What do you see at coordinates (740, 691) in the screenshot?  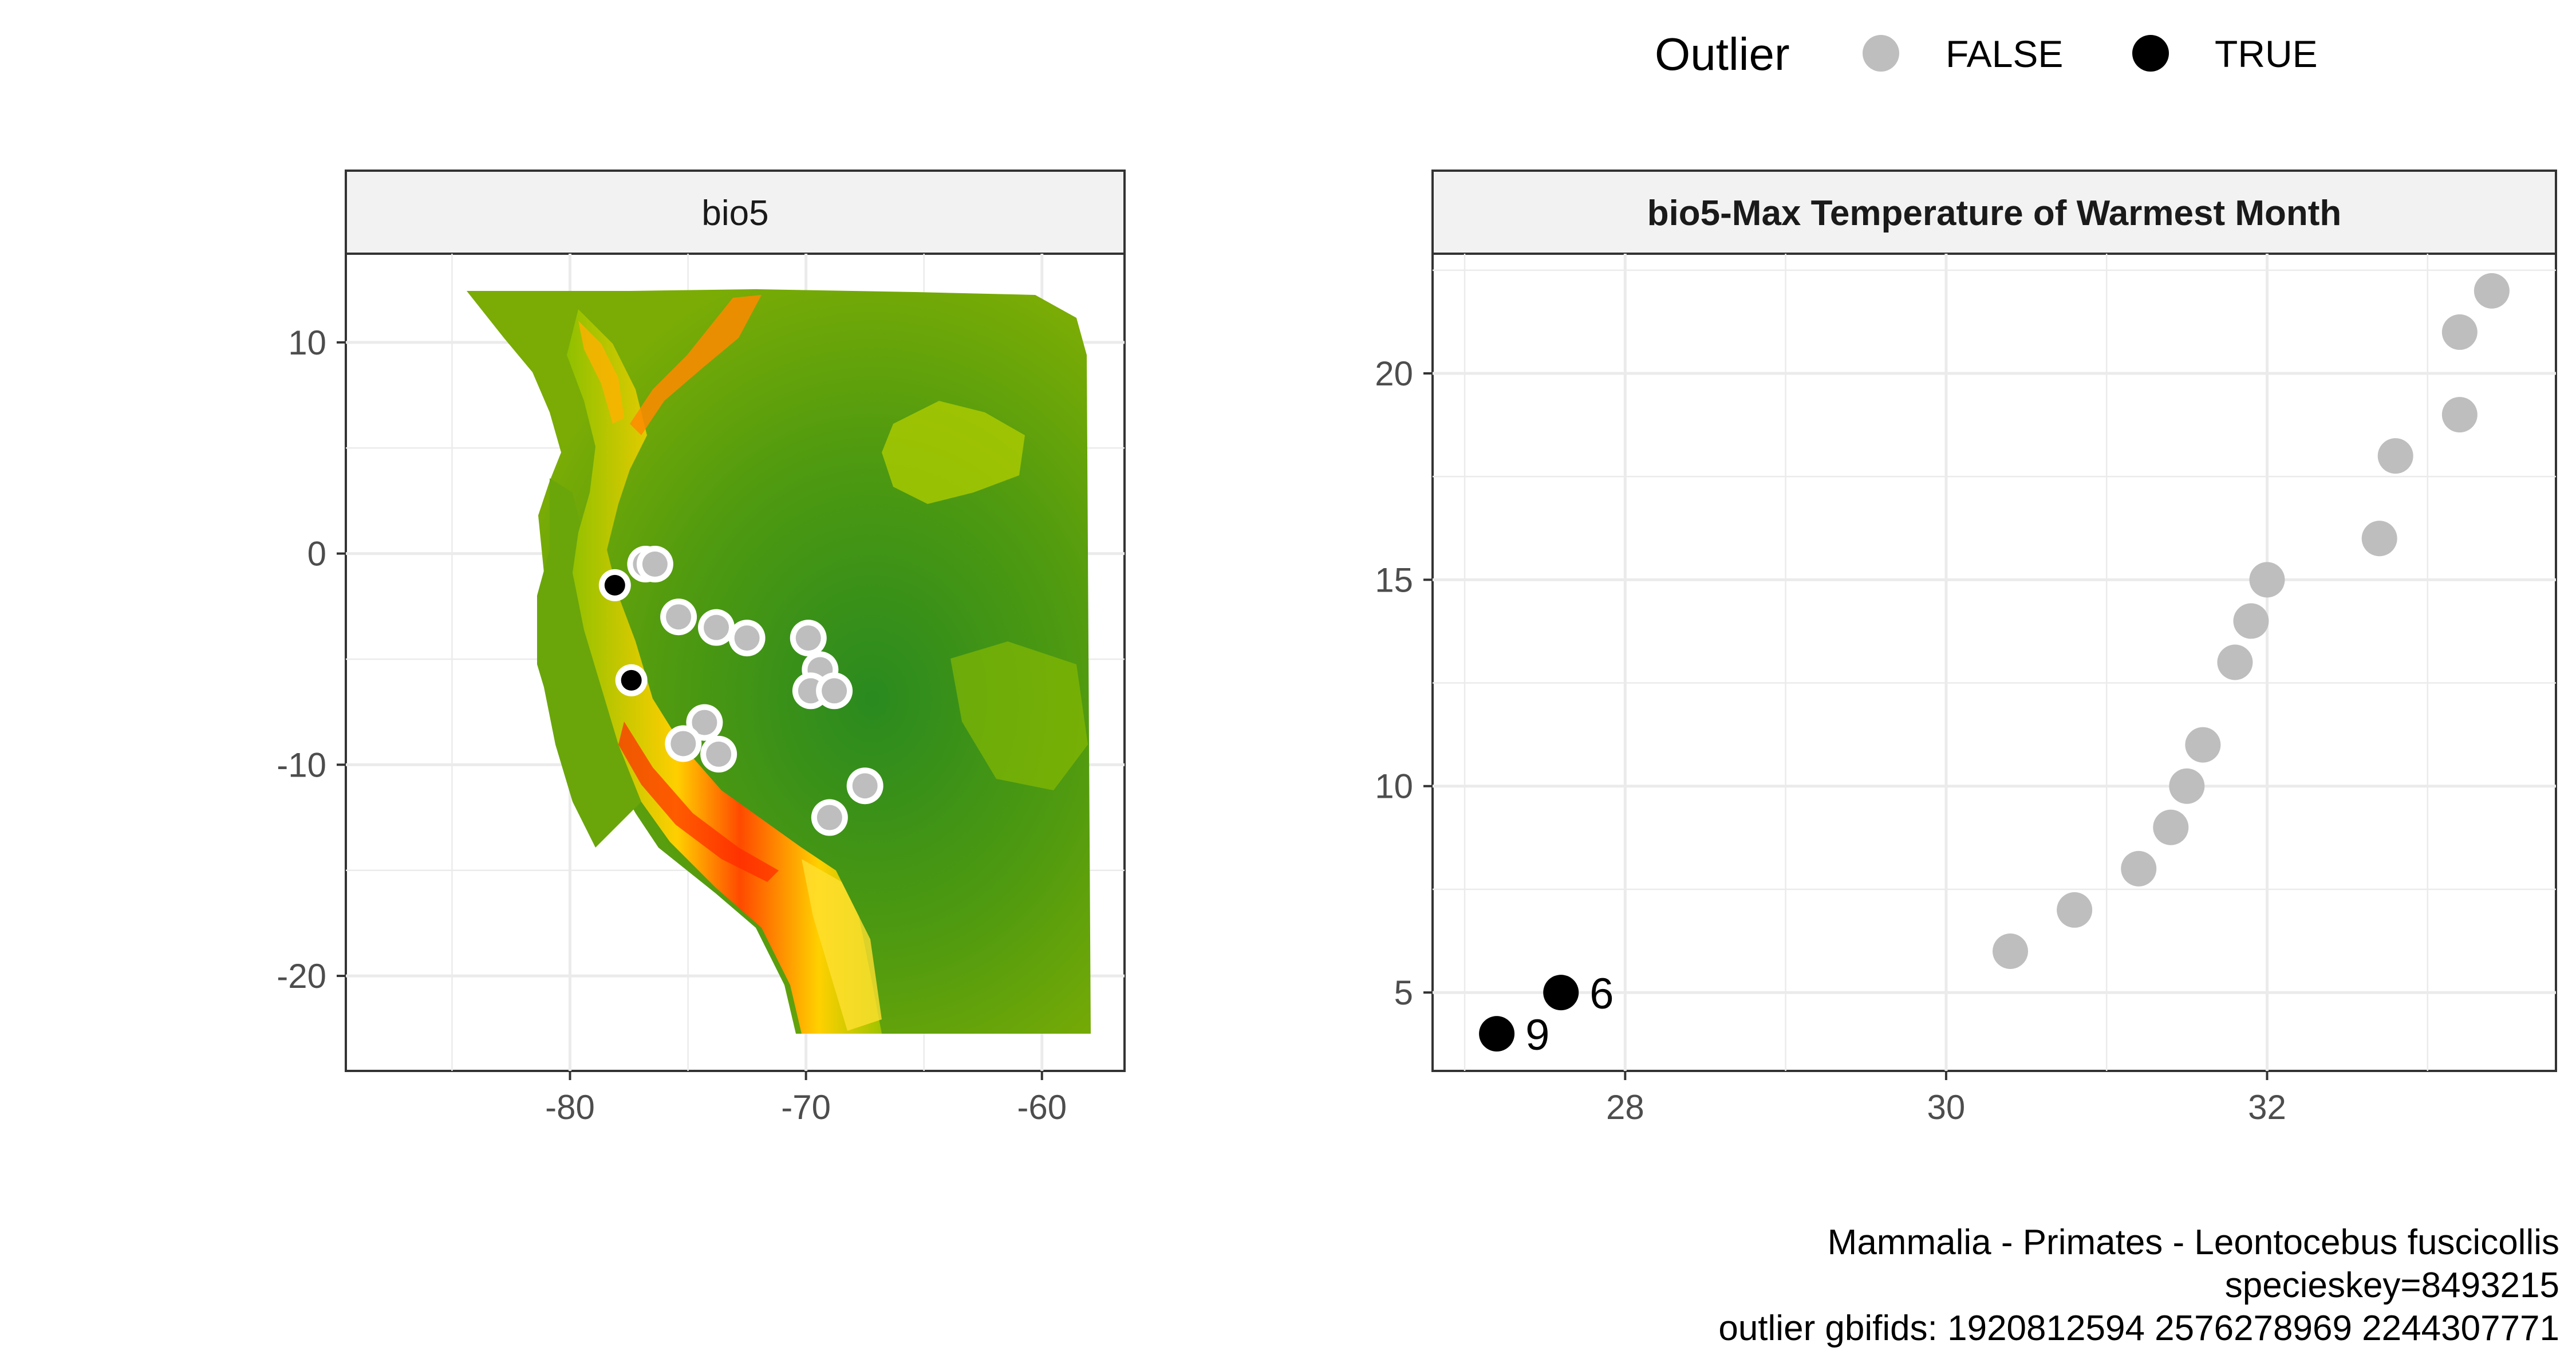 I see `map-points` at bounding box center [740, 691].